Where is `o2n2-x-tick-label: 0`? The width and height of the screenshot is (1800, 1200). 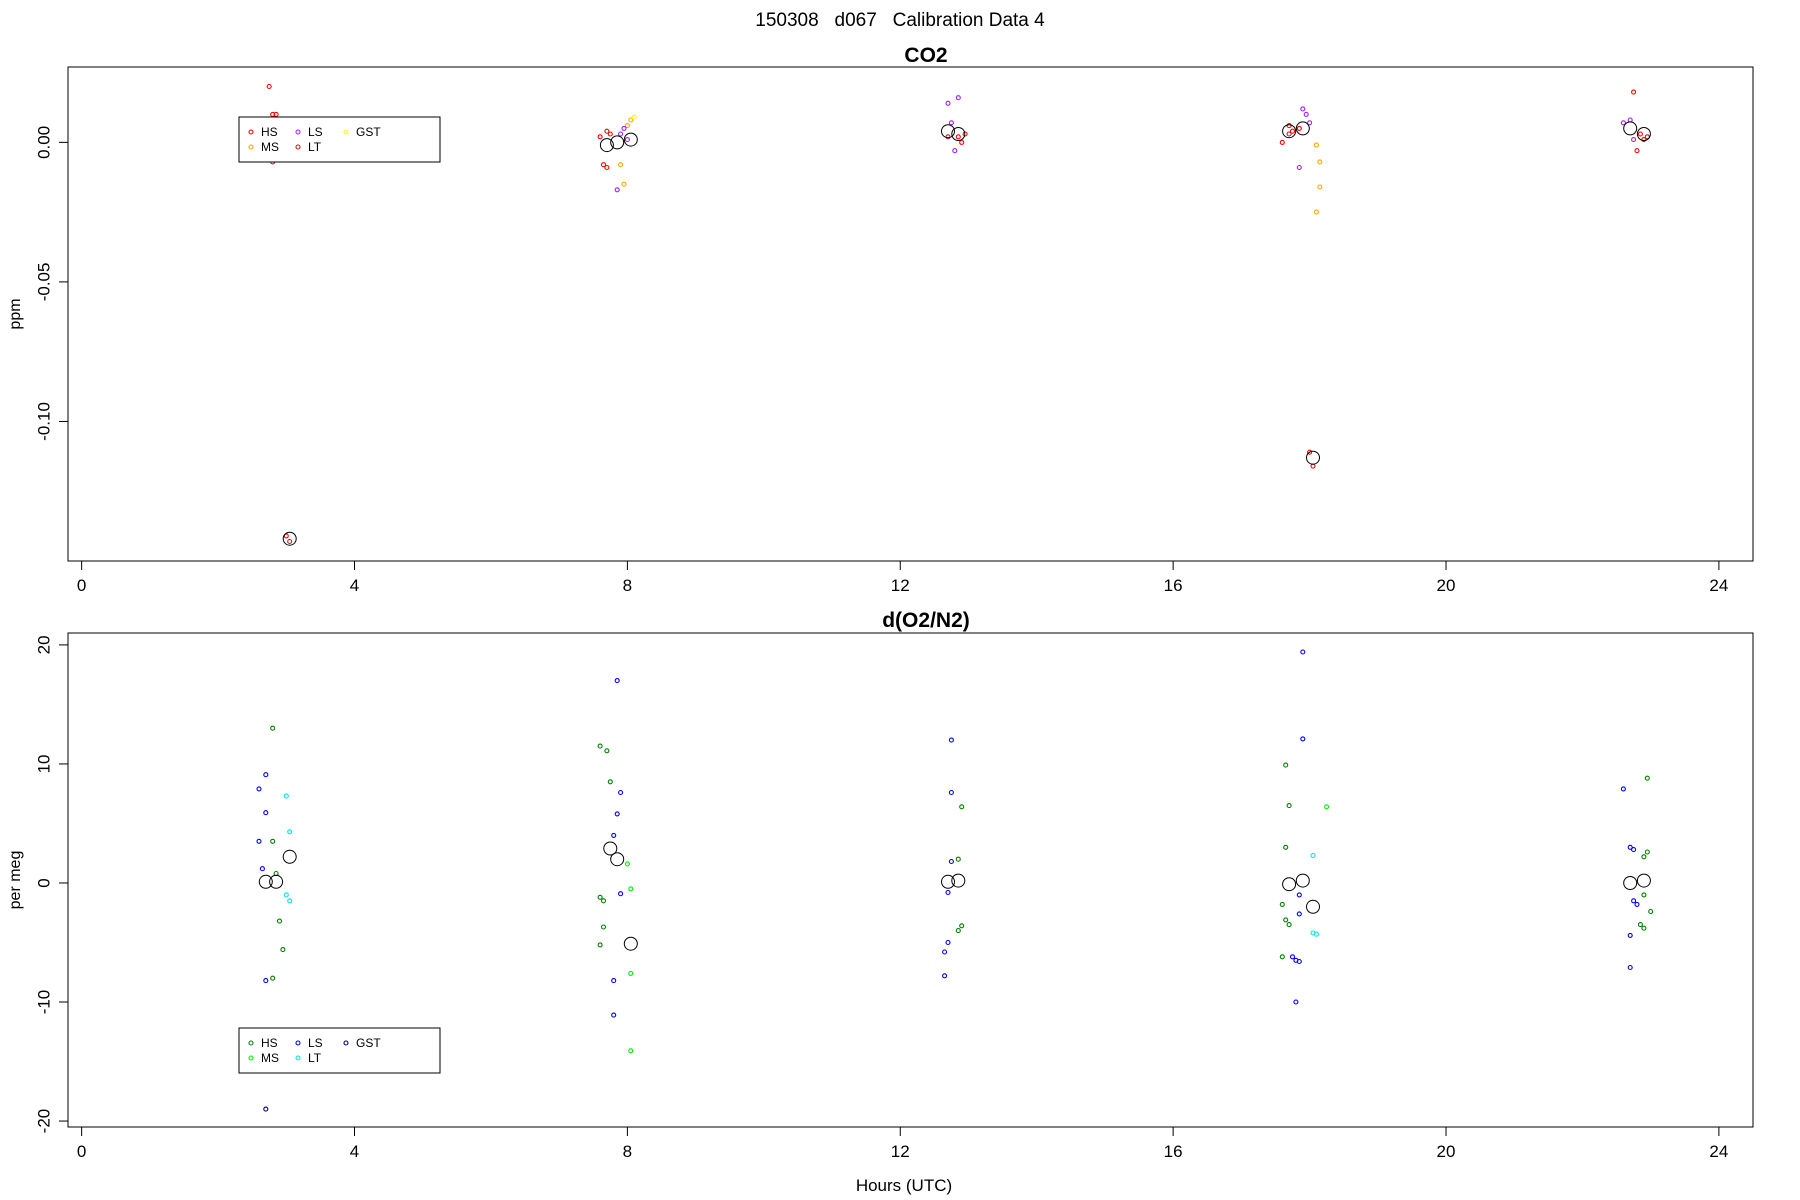
o2n2-x-tick-label: 0 is located at coordinates (81, 1151).